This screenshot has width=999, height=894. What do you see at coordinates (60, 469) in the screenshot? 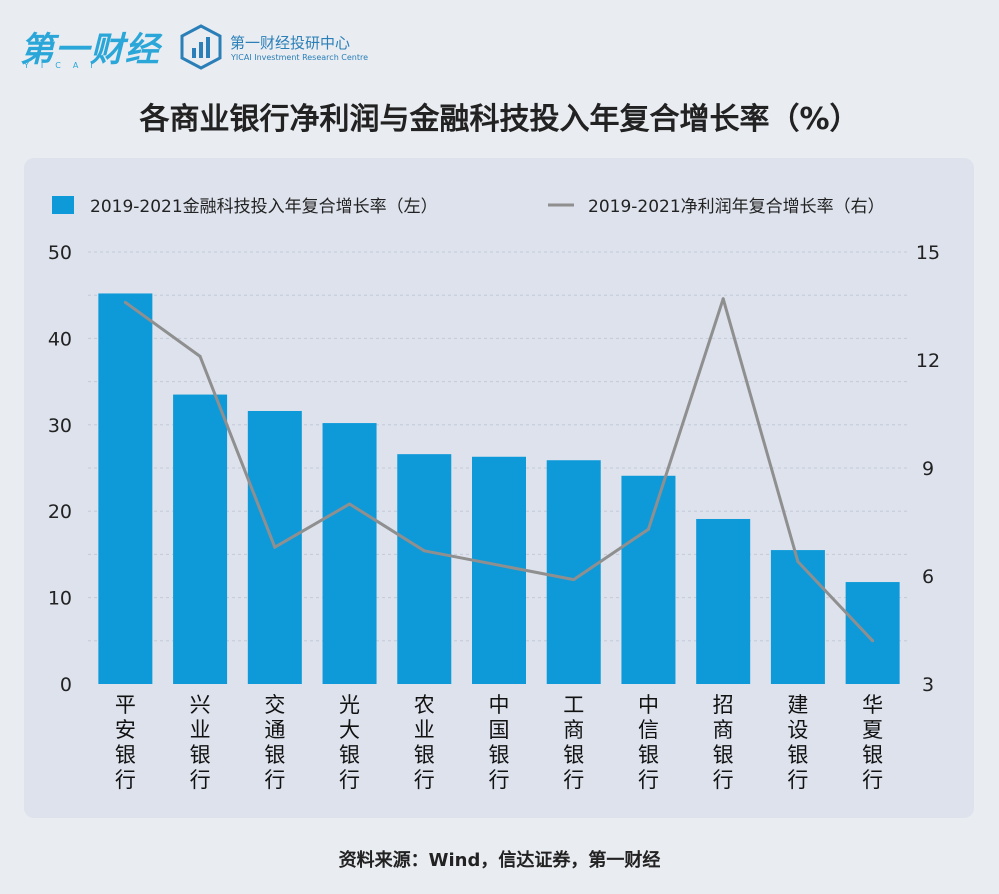
I see `left-axis-ticks: 0 10 20 30 40 50` at bounding box center [60, 469].